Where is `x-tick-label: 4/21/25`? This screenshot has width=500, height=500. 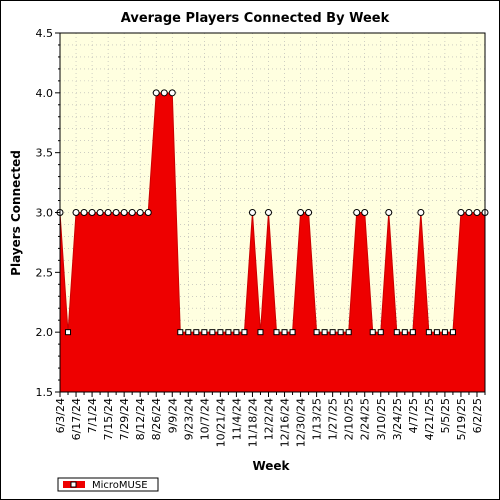
x-tick-label: 4/21/25 is located at coordinates (429, 419).